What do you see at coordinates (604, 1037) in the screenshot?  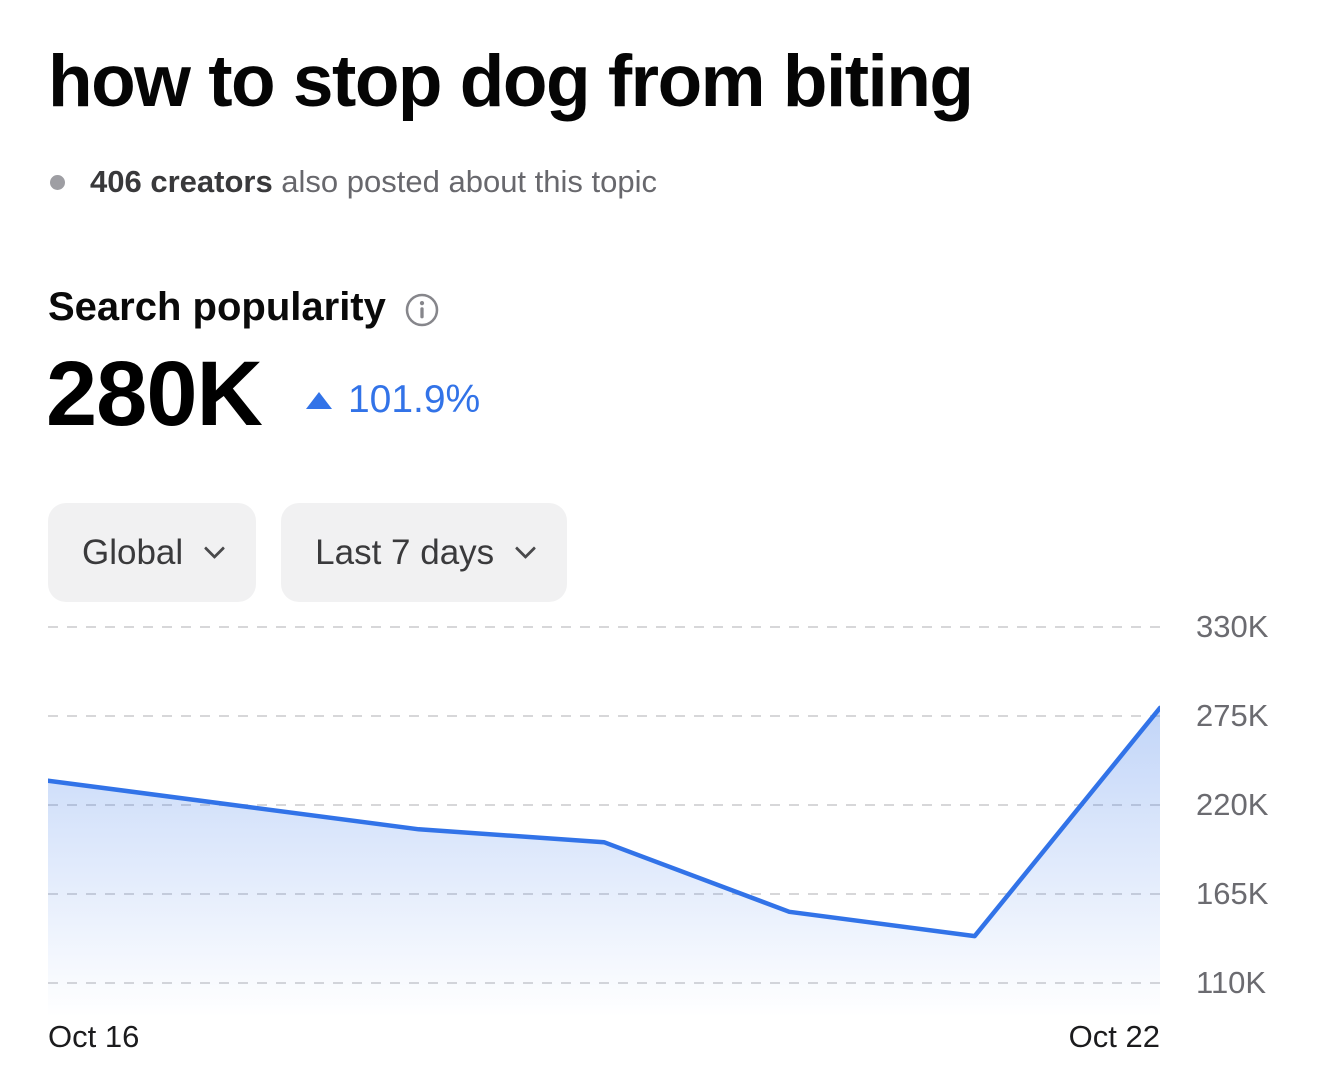 I see `x-axis-labels: Oct 16 Oct 22` at bounding box center [604, 1037].